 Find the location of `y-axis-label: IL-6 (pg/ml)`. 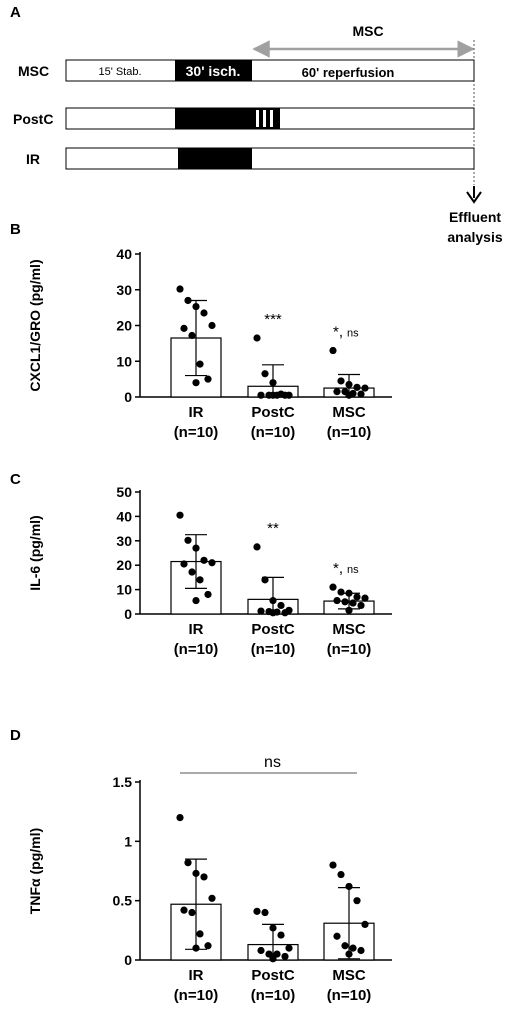

y-axis-label: IL-6 (pg/ml) is located at coordinates (35, 552).